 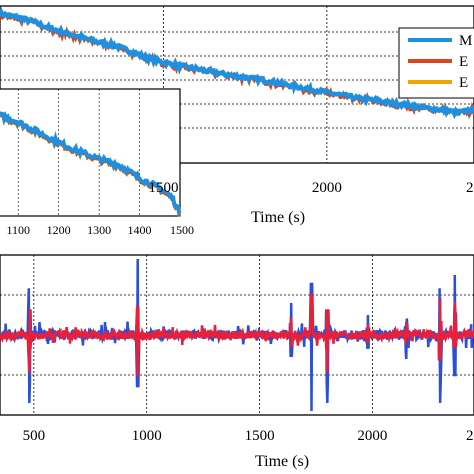 I want to click on bottom-x-tick-label: 2, so click(x=470, y=436).